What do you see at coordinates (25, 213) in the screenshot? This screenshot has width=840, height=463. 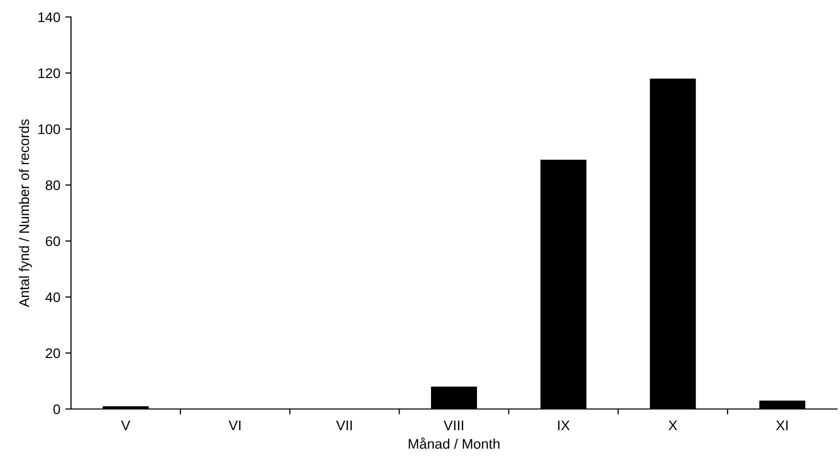 I see `y-axis-title: Antal fynd / Number of records` at bounding box center [25, 213].